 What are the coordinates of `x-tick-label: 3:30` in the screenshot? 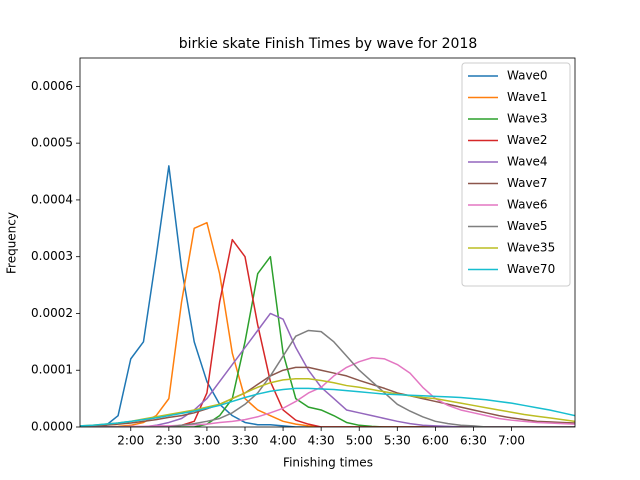 It's located at (245, 441).